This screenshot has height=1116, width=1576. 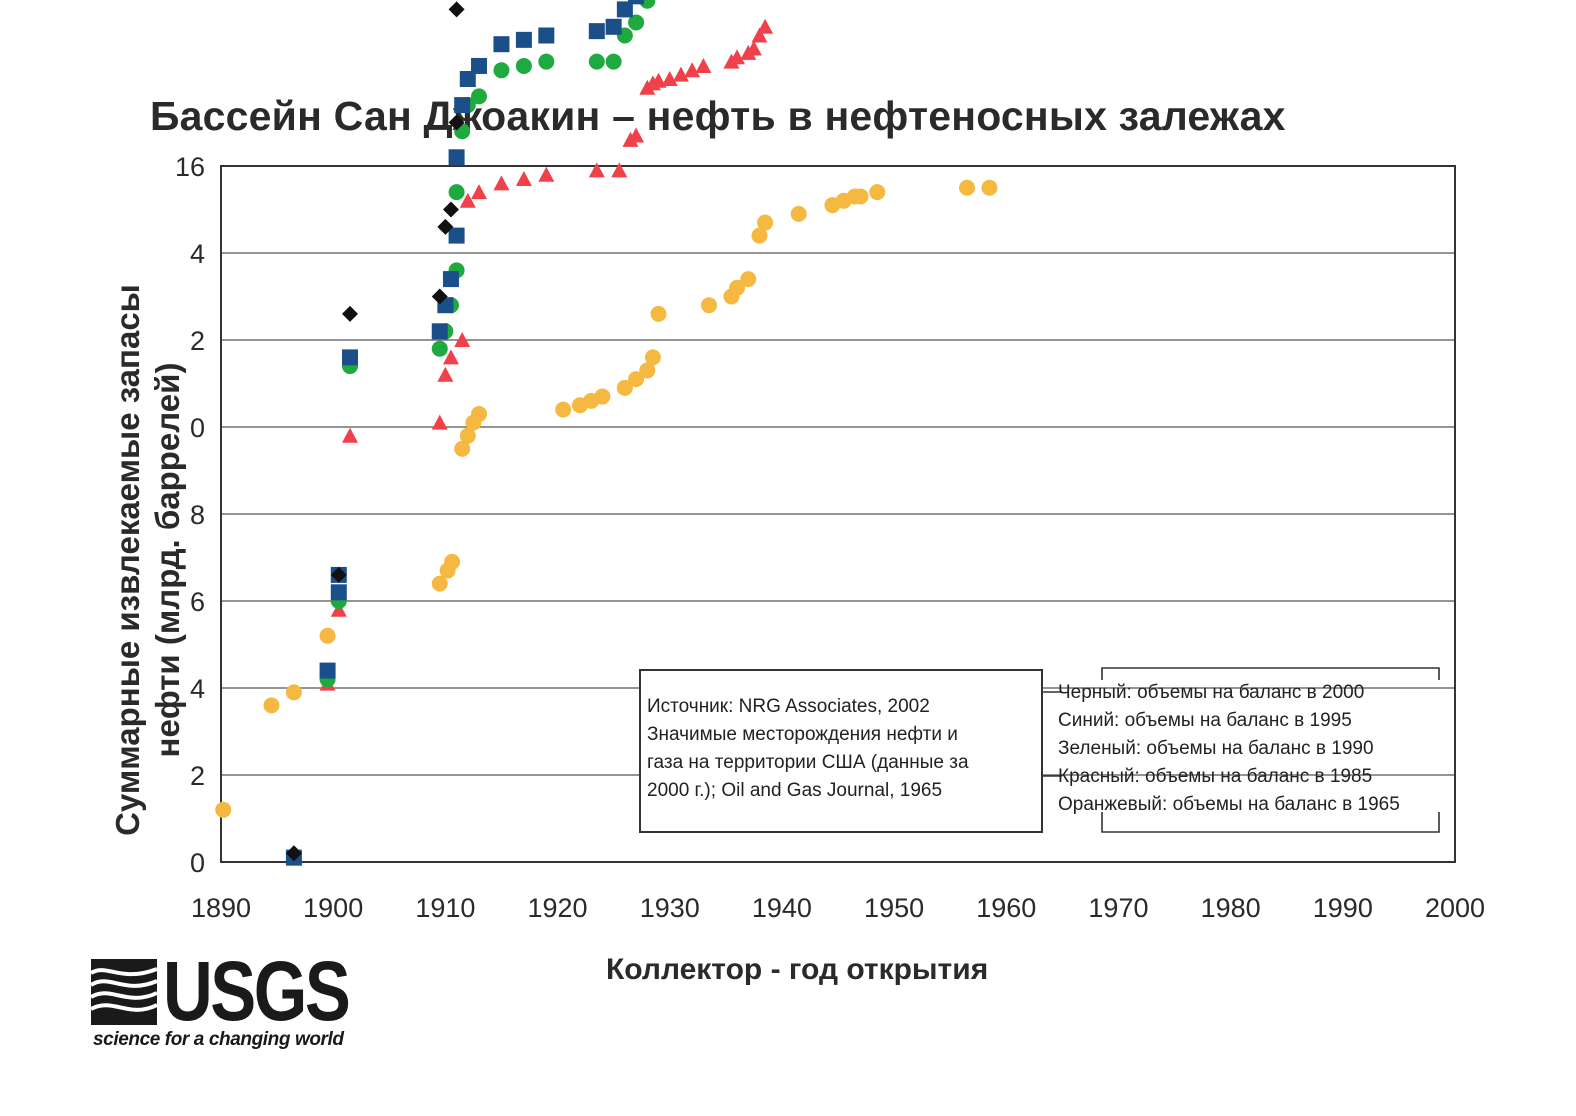 I want to click on legend-bracket-bottom, so click(x=1270, y=822).